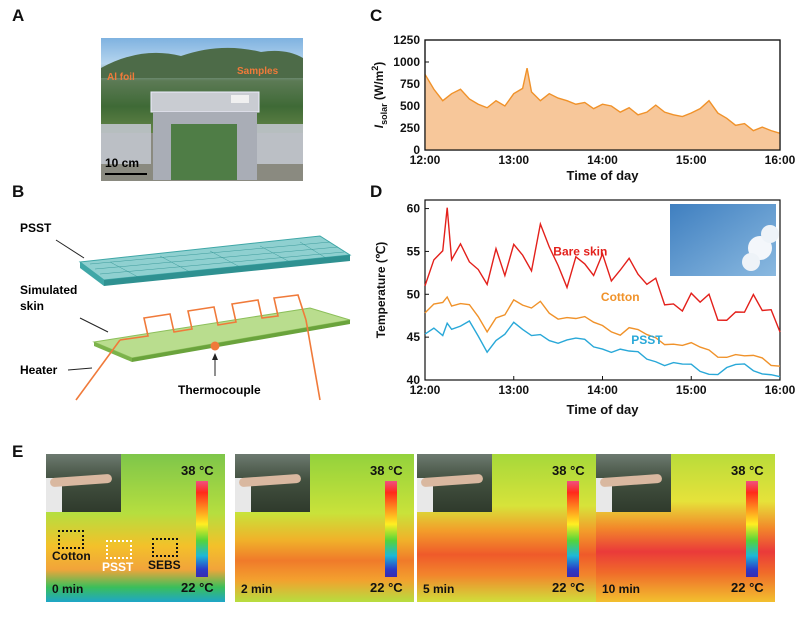 The width and height of the screenshot is (811, 624). I want to click on thermal-time-0: 0 min, so click(68, 589).